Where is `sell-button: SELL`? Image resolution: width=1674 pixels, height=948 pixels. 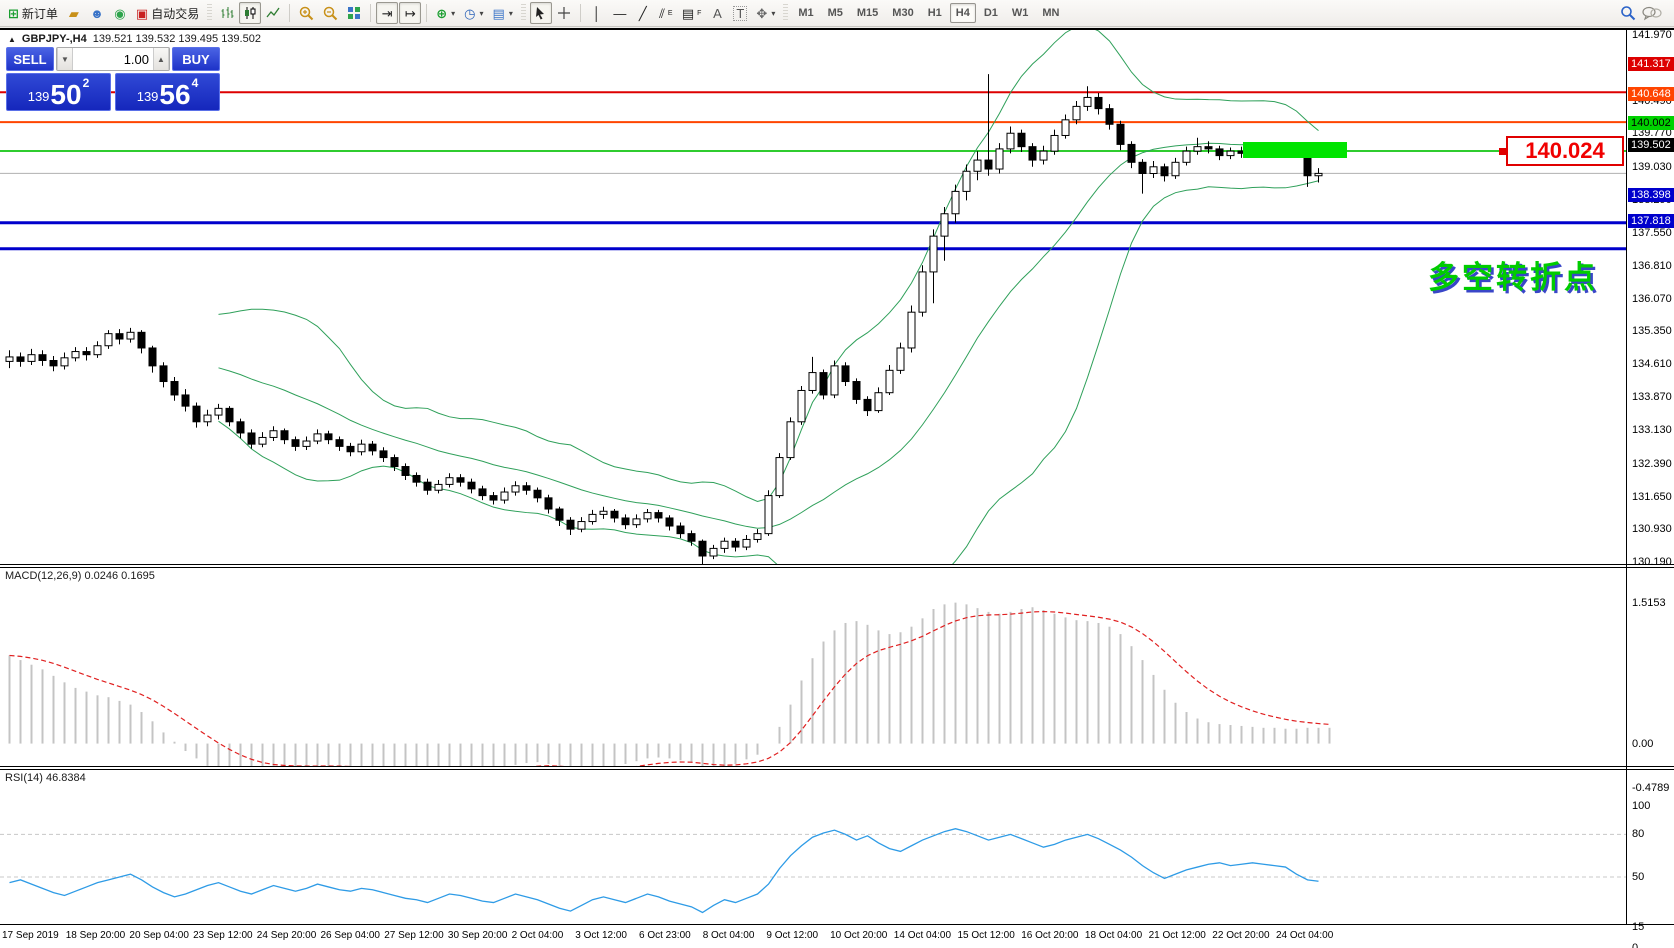 sell-button: SELL is located at coordinates (30, 59).